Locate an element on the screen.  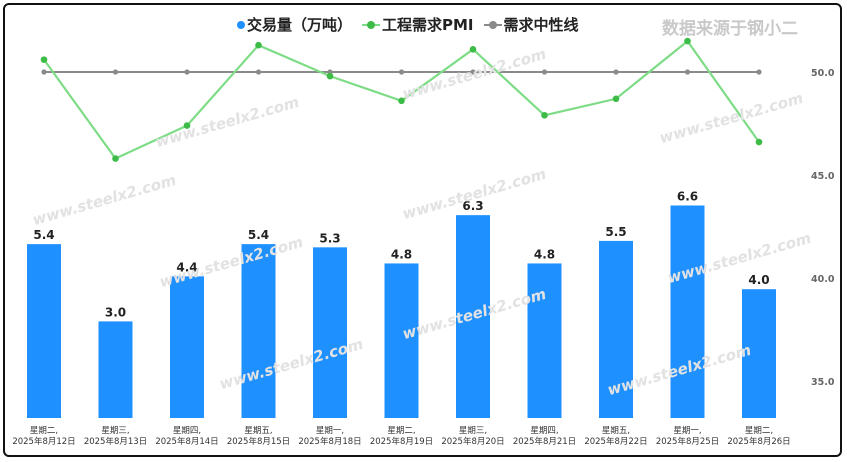
y-tick-label: 50.0 is located at coordinates (823, 73).